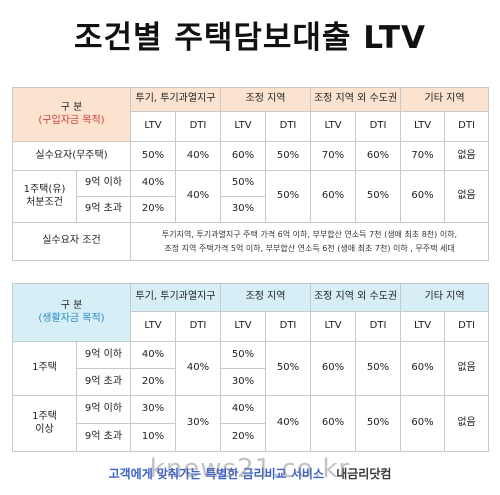 The height and width of the screenshot is (495, 500). I want to click on row-label-conditions: 실수요자 조건, so click(71, 241).